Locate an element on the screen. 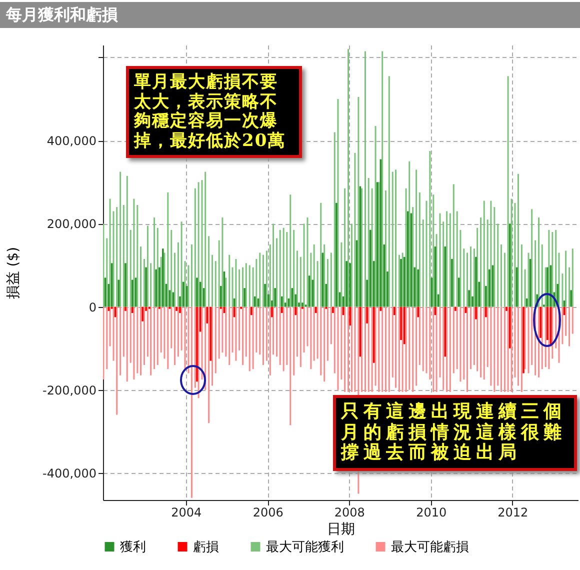 This screenshot has height=570, width=580. chart-title: 每月獲利和虧損 is located at coordinates (290, 15).